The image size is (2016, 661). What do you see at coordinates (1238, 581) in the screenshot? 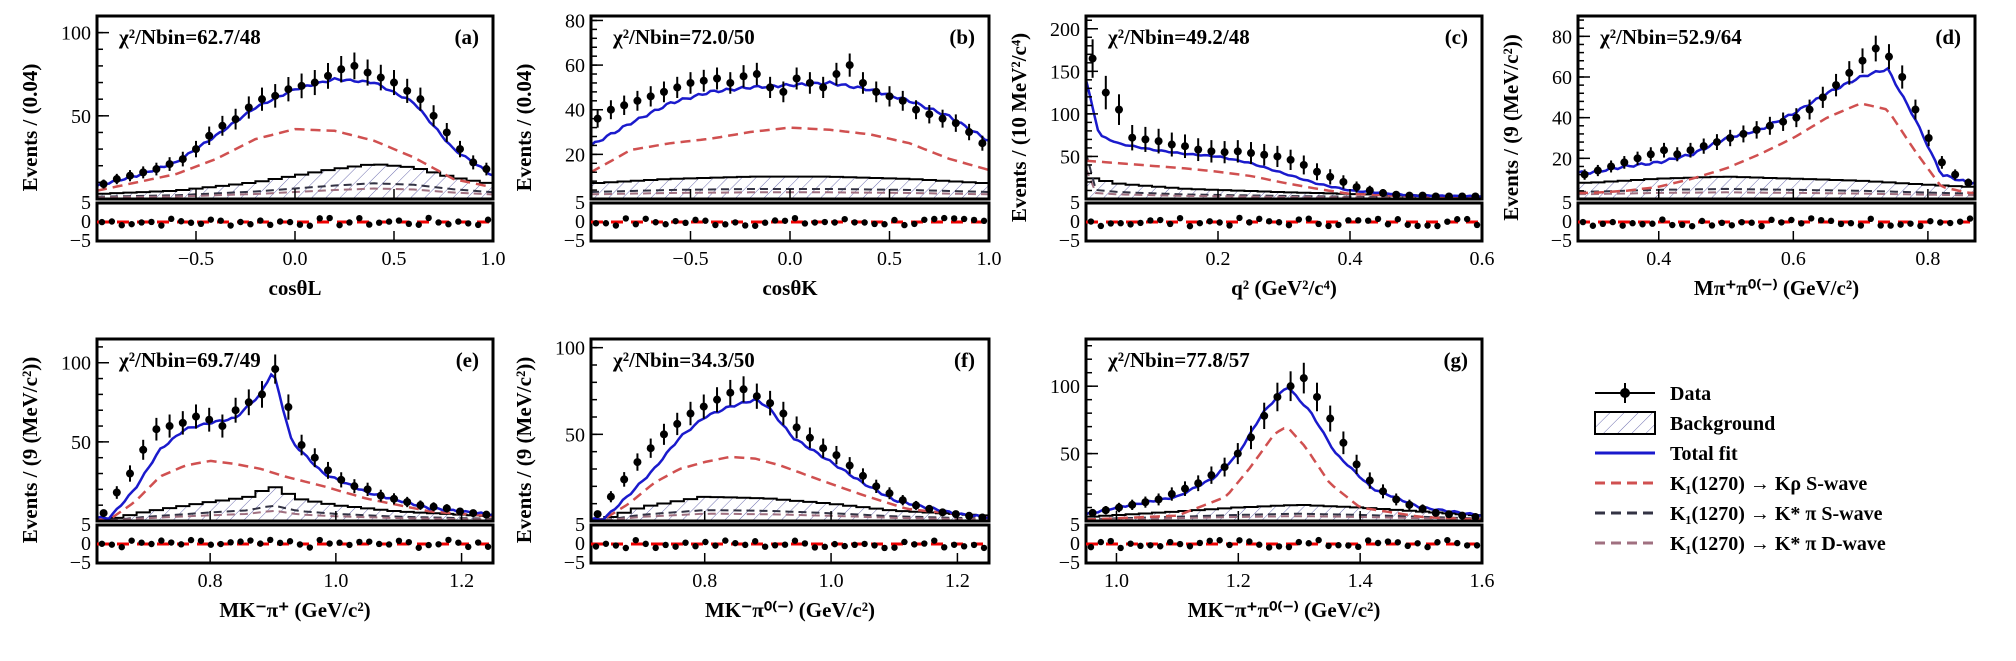
I see `xtick-label-g: 1.2` at bounding box center [1238, 581].